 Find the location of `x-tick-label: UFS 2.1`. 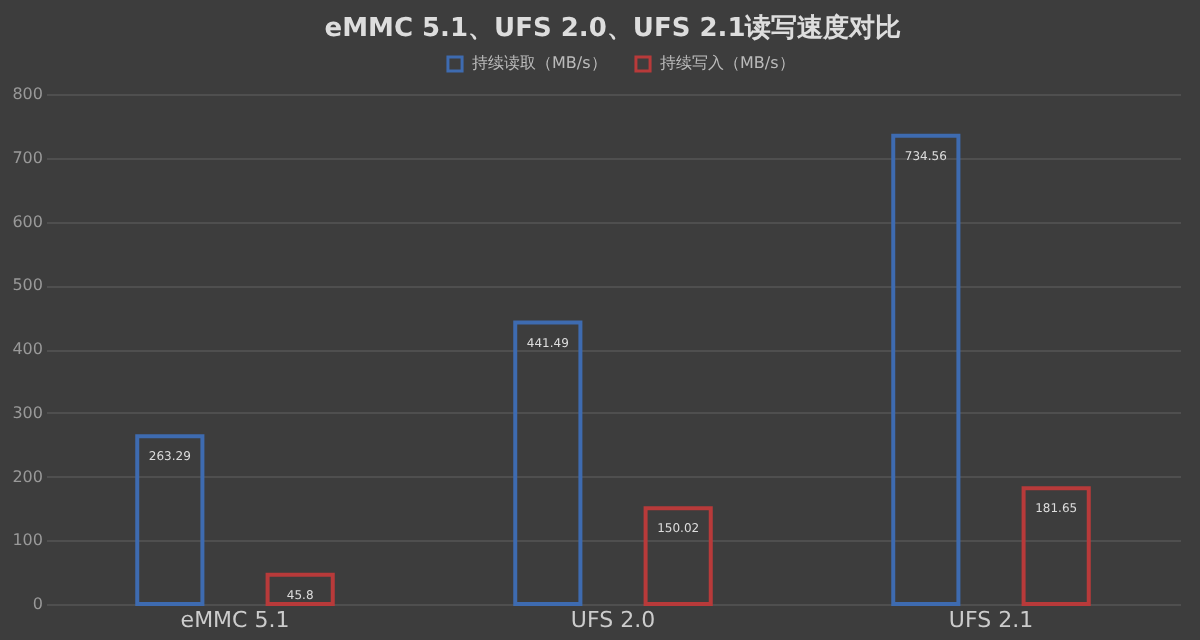

x-tick-label: UFS 2.1 is located at coordinates (991, 620).